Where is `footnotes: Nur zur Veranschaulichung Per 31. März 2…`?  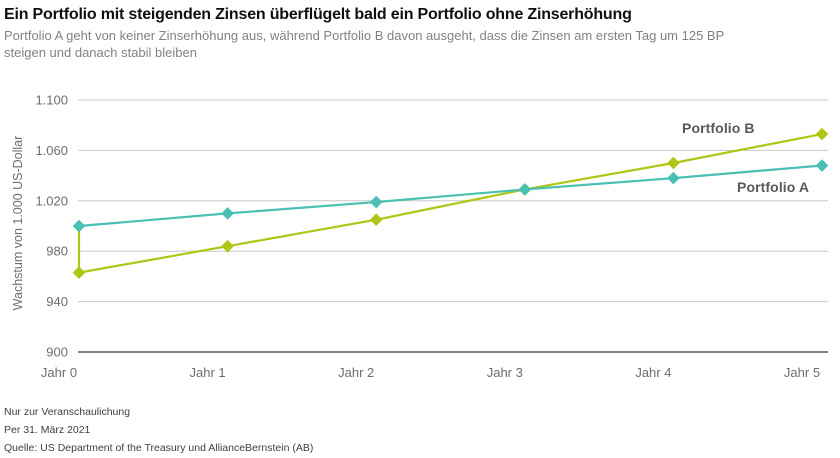
footnotes: Nur zur Veranschaulichung Per 31. März 2… is located at coordinates (158, 430).